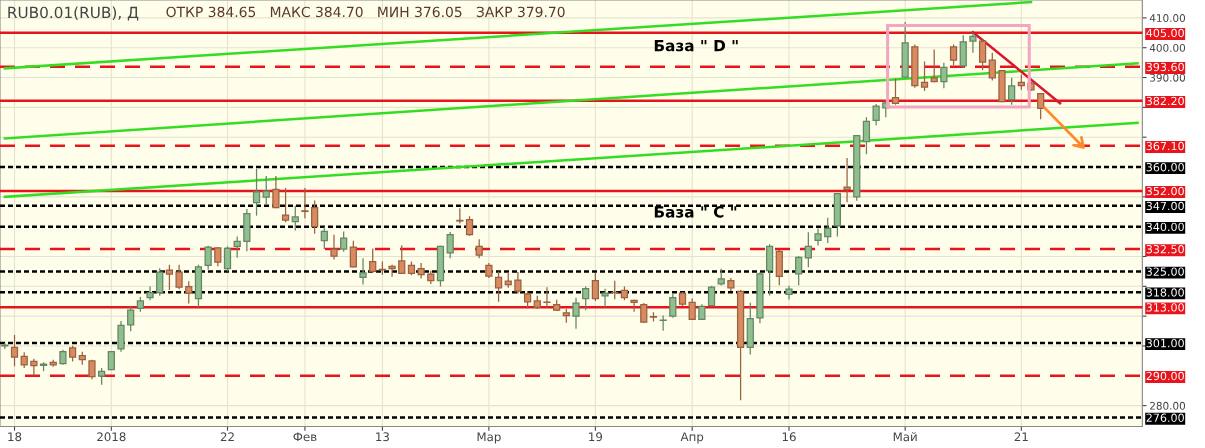 This screenshot has height=448, width=1205. Describe the element at coordinates (1168, 77) in the screenshot. I see `y-tick-label: 390.00` at that location.